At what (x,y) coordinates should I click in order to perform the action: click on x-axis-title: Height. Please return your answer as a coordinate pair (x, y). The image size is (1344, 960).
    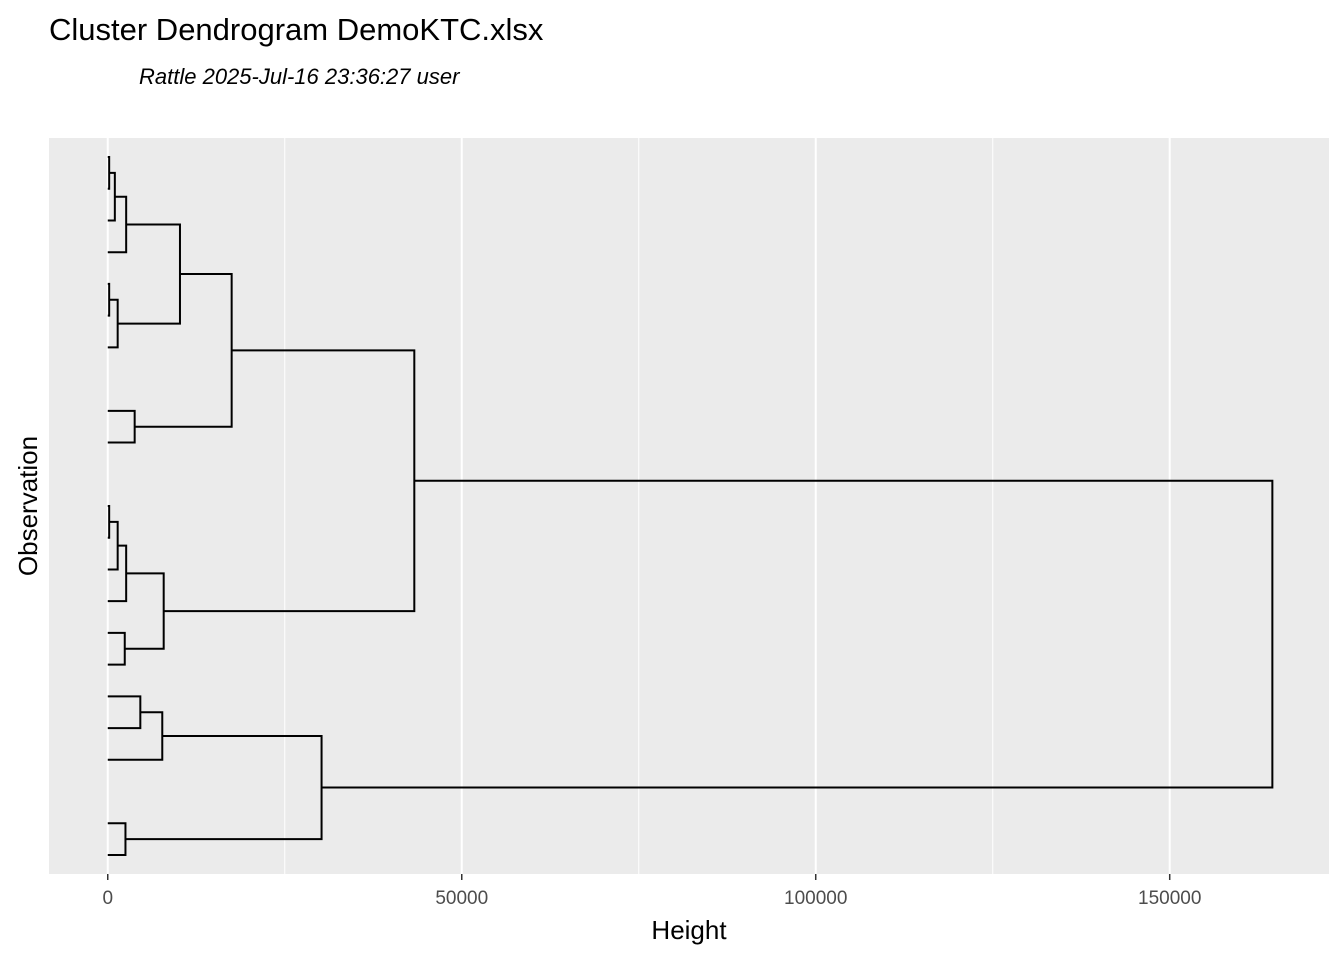
    Looking at the image, I should click on (689, 930).